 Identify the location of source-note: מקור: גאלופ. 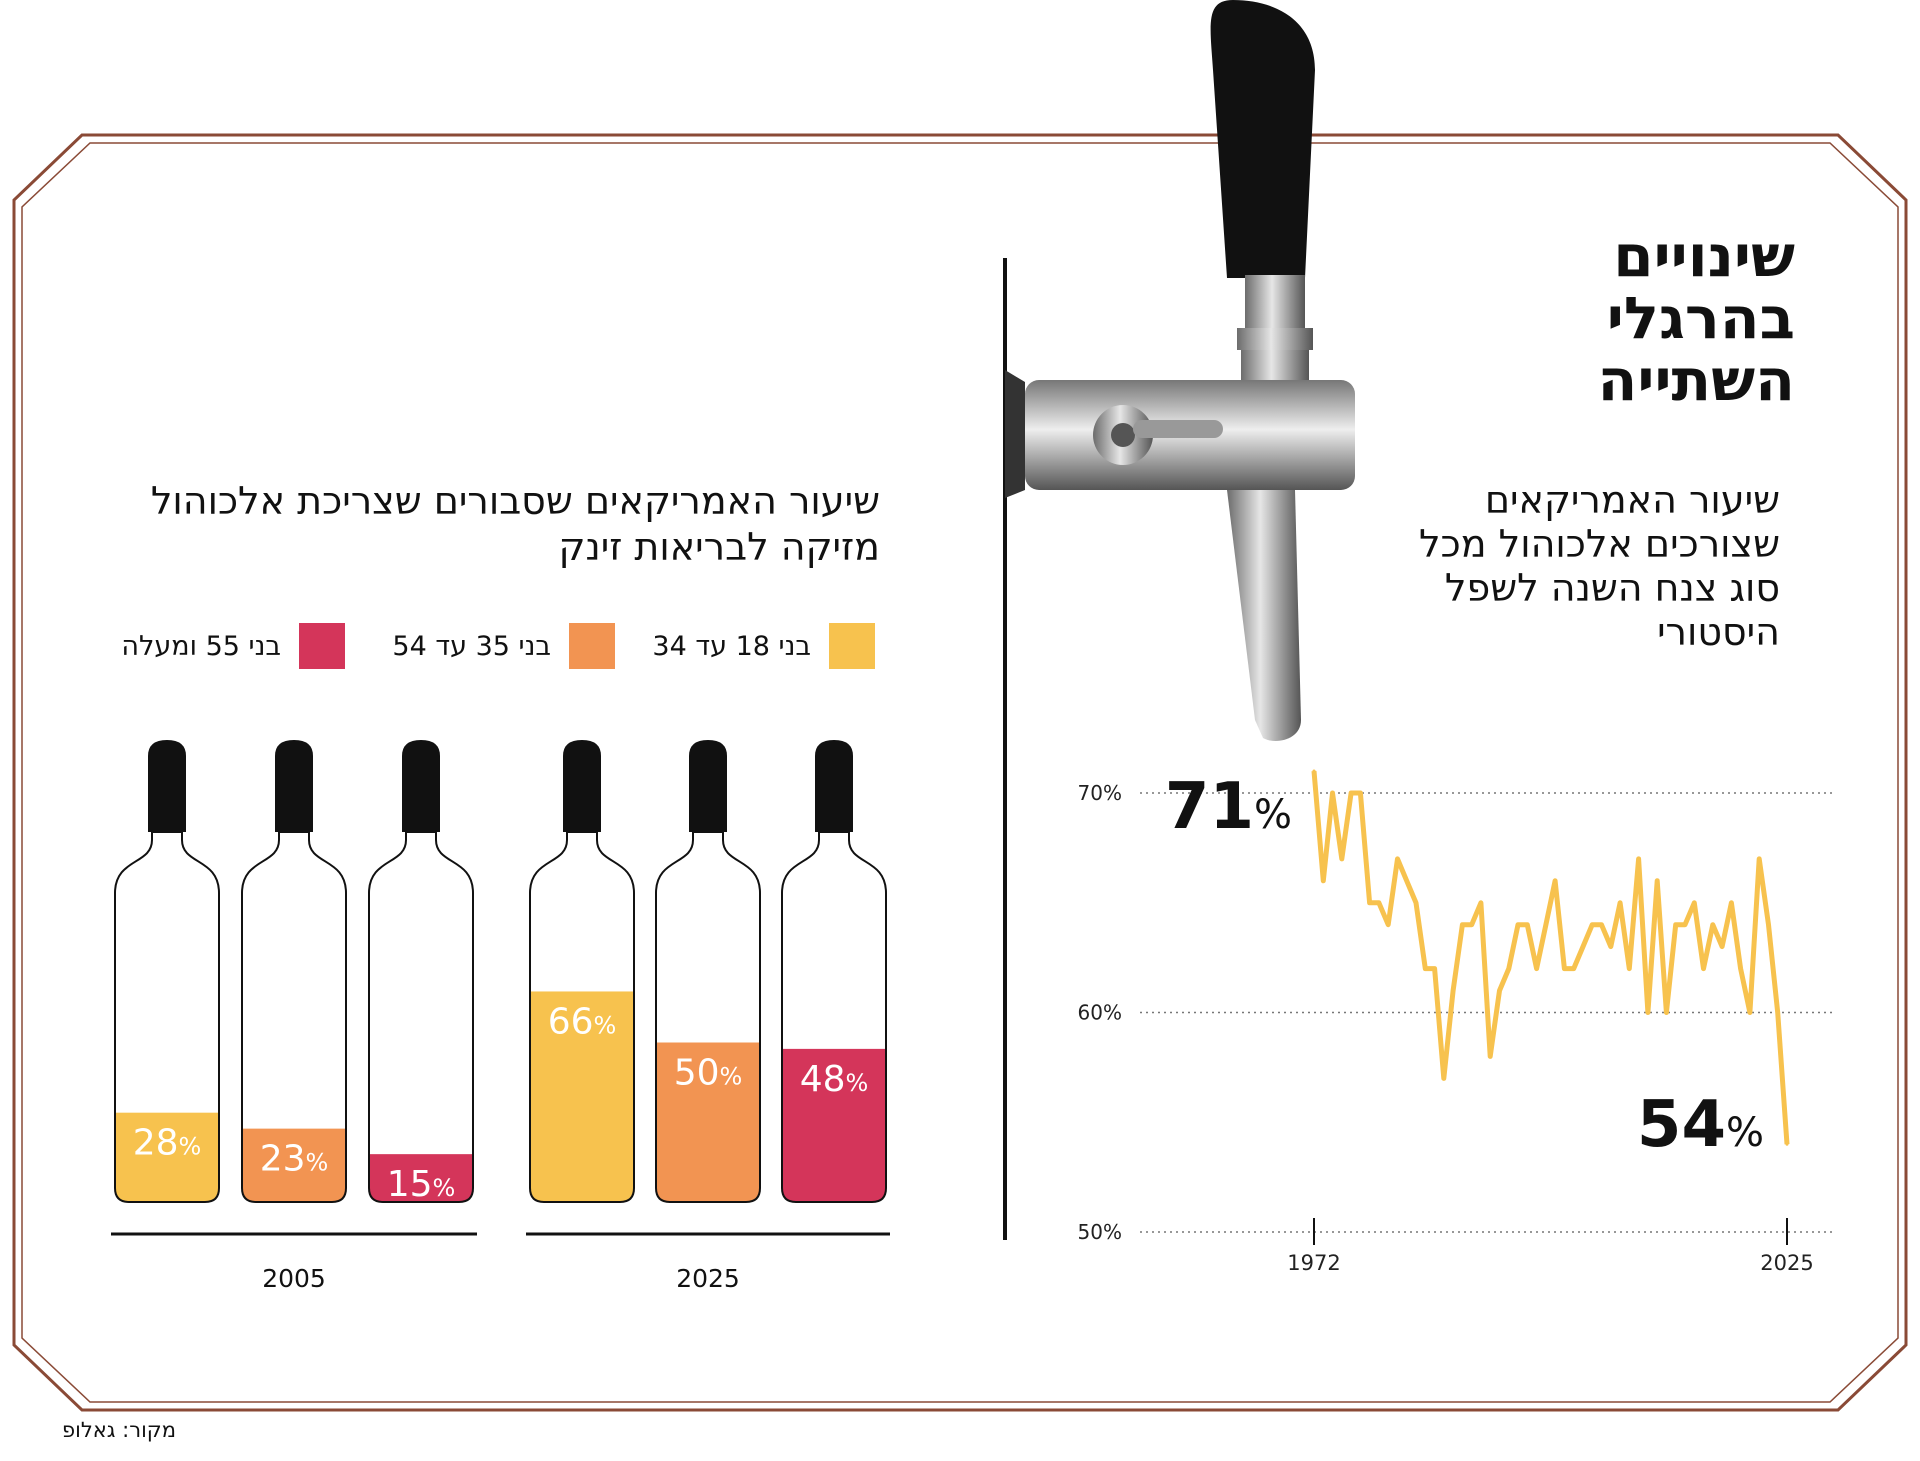
(119, 1430).